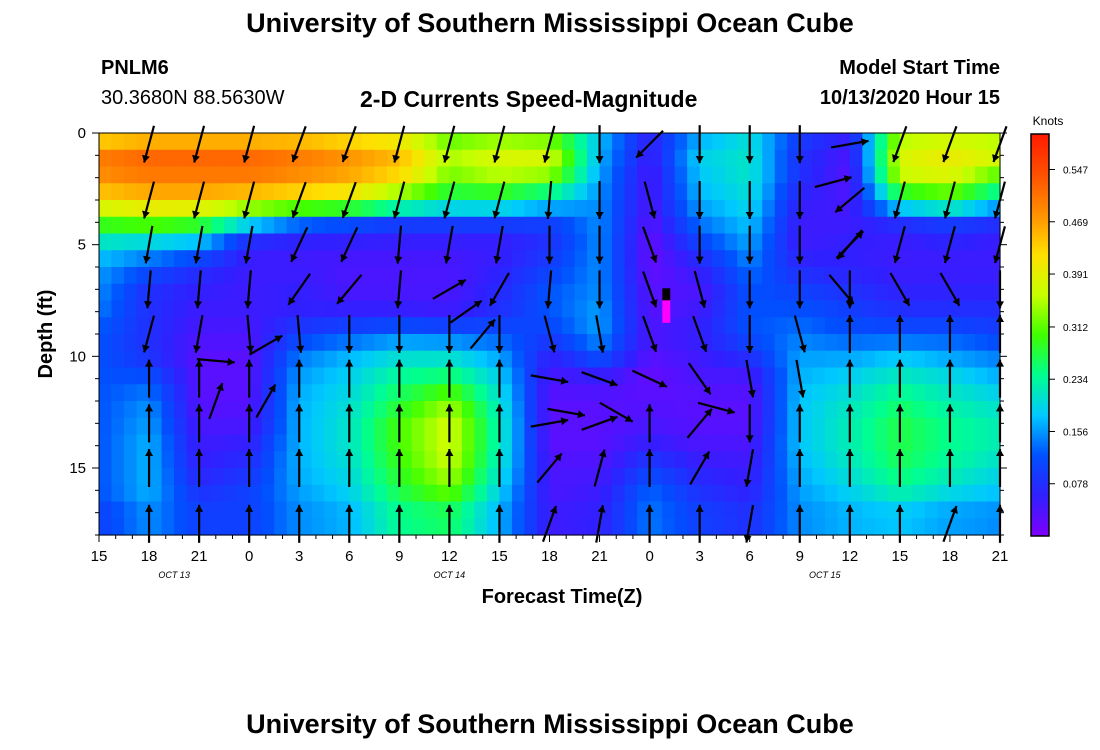 This screenshot has height=750, width=1100. Describe the element at coordinates (849, 556) in the screenshot. I see `x-tick-label: 12` at that location.